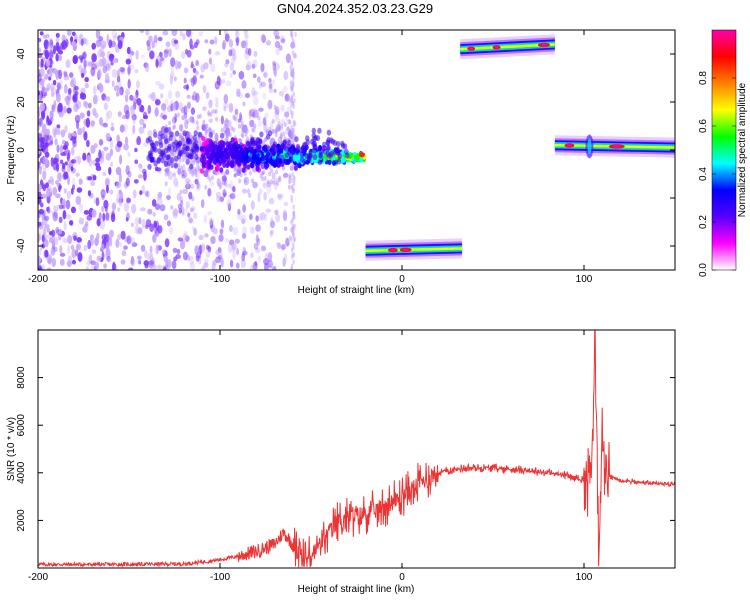 The image size is (750, 600). I want to click on snr-x-axis-label: Height of straight line (km), so click(356, 589).